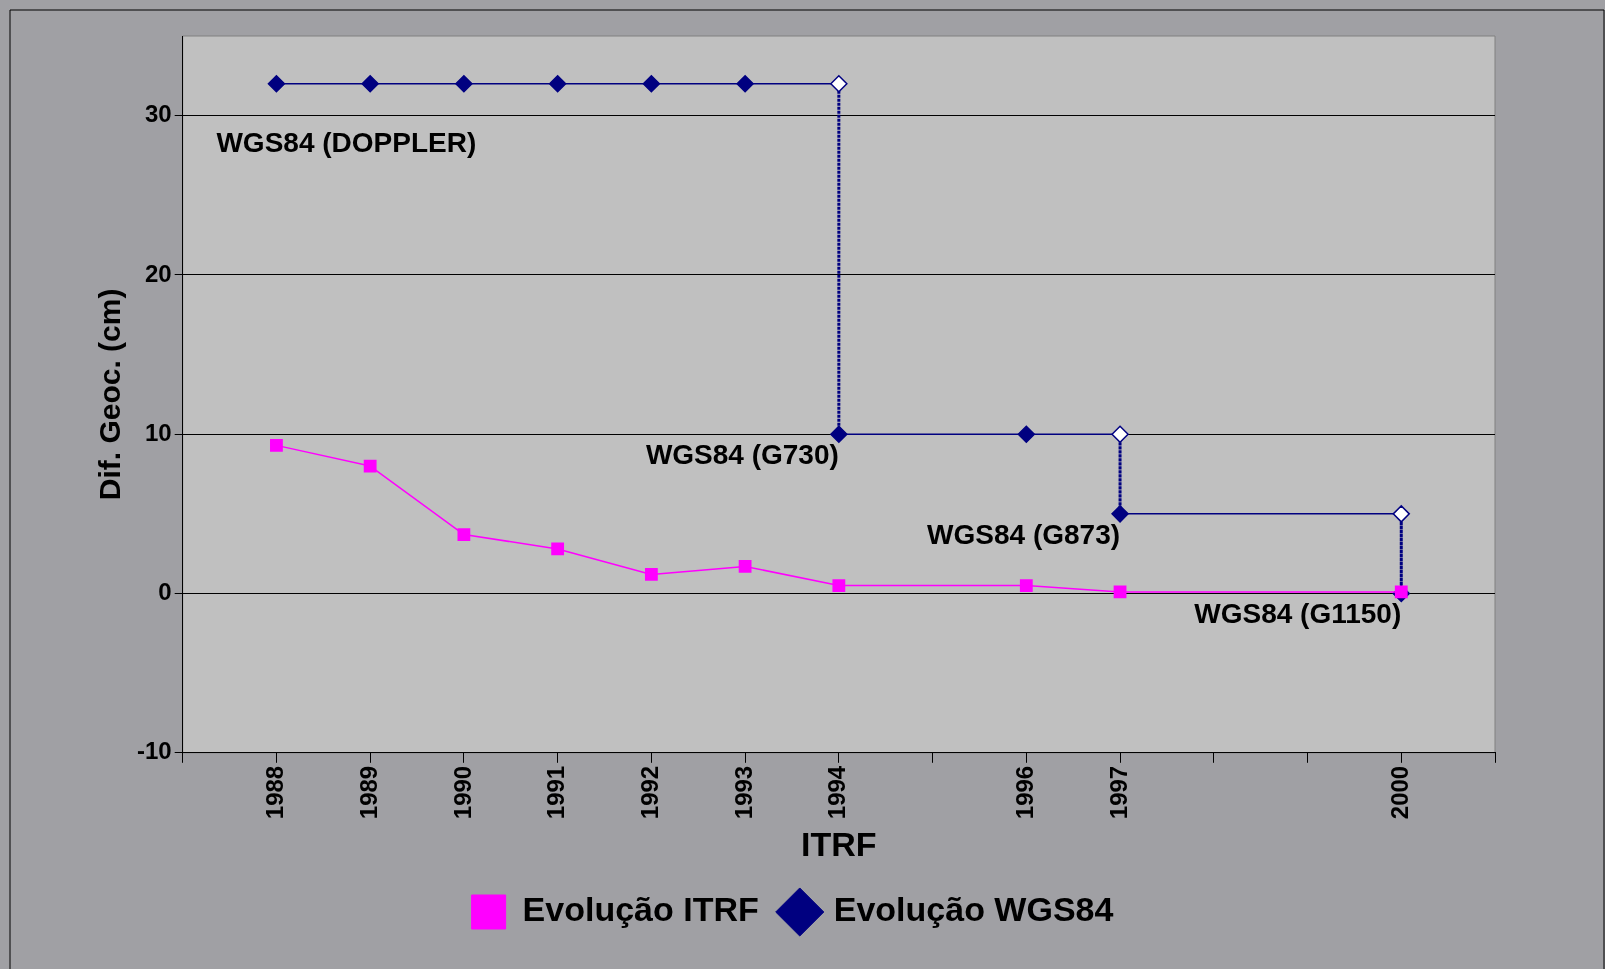 The width and height of the screenshot is (1605, 969). Describe the element at coordinates (158, 432) in the screenshot. I see `y-tick-label: 10` at that location.